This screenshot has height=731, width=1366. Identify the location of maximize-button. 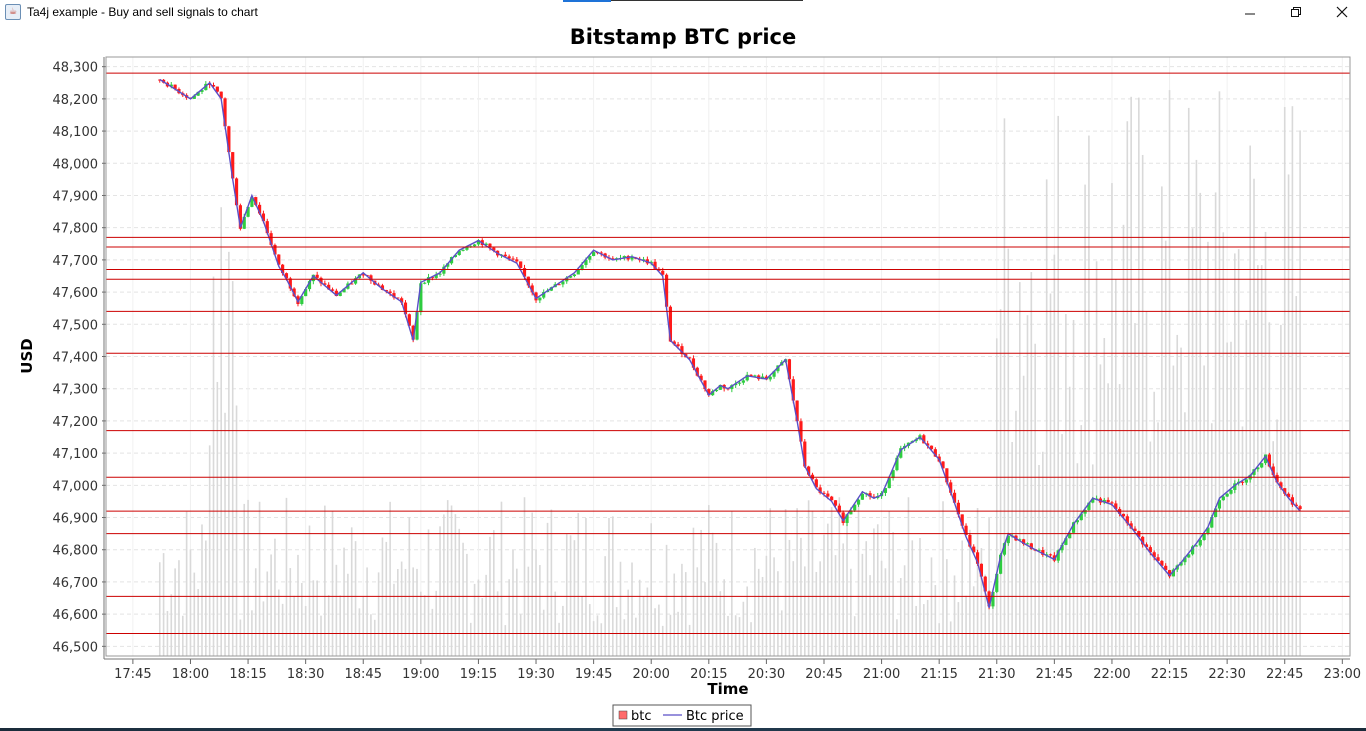
(1296, 12).